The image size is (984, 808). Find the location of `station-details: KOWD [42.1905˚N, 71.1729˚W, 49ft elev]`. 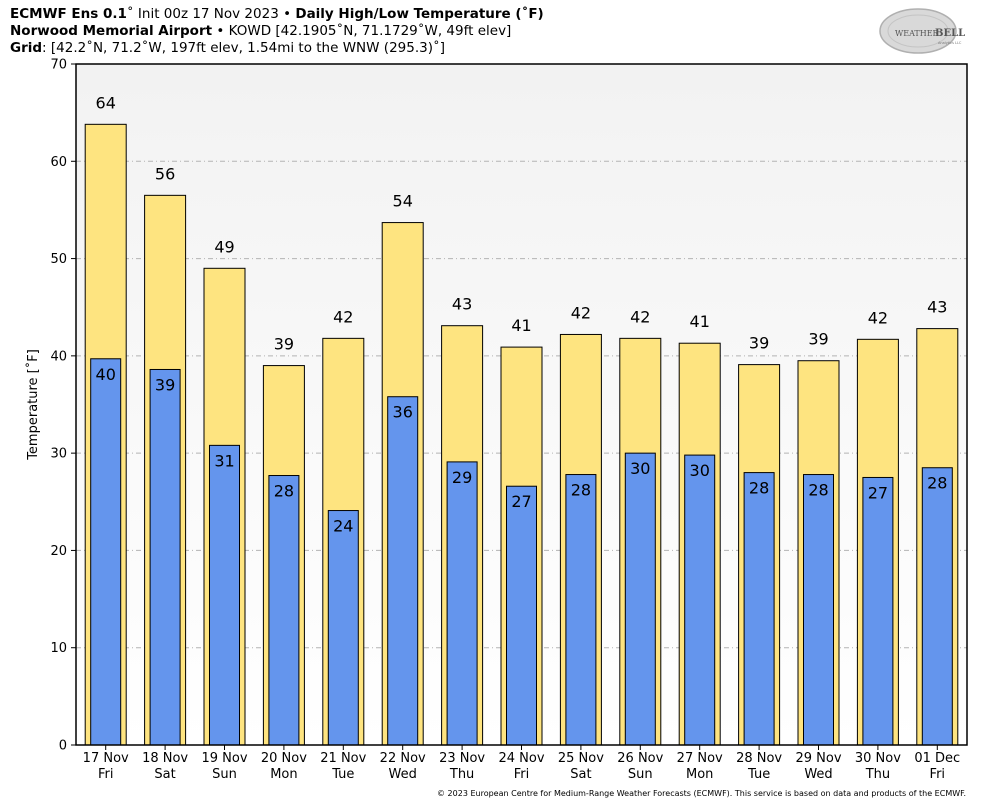

station-details: KOWD [42.1905˚N, 71.1729˚W, 49ft elev] is located at coordinates (370, 31).